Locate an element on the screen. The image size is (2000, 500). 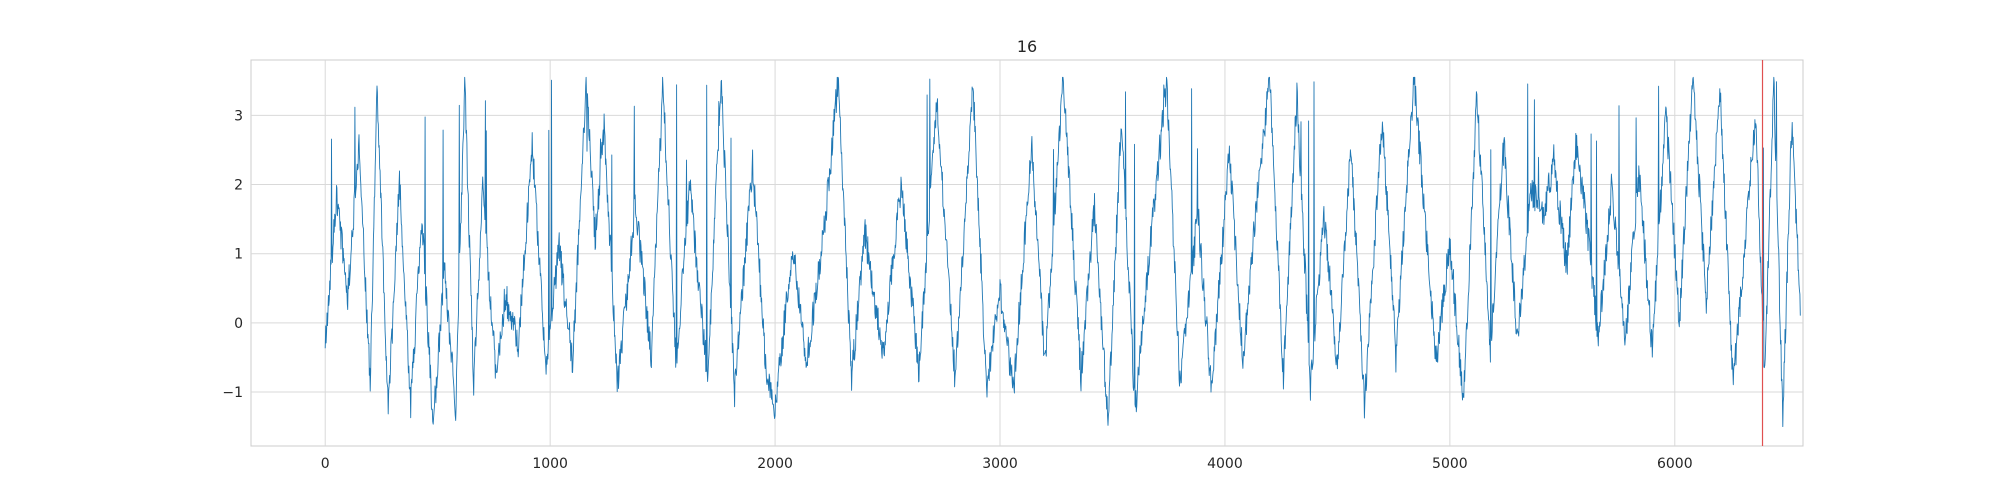
y-tick-label: 1 is located at coordinates (238, 255).